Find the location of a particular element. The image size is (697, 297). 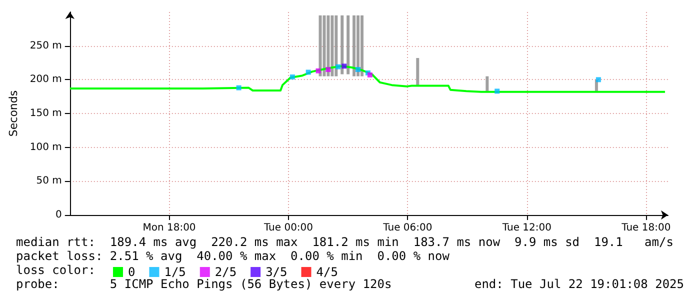

y-axis-title: Seconds is located at coordinates (13, 113).